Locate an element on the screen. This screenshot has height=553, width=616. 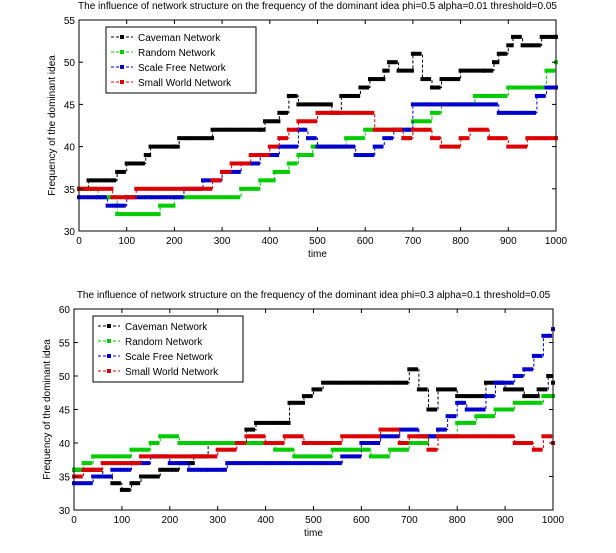
y-tick-label: 50 is located at coordinates (65, 377).